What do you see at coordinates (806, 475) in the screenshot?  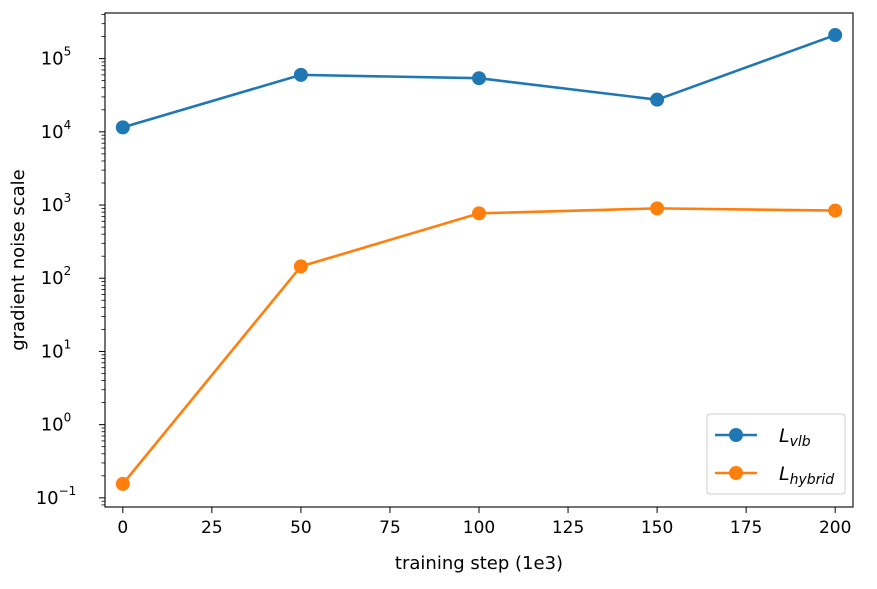 I see `legend-label-hybrid: Lhybrid` at bounding box center [806, 475].